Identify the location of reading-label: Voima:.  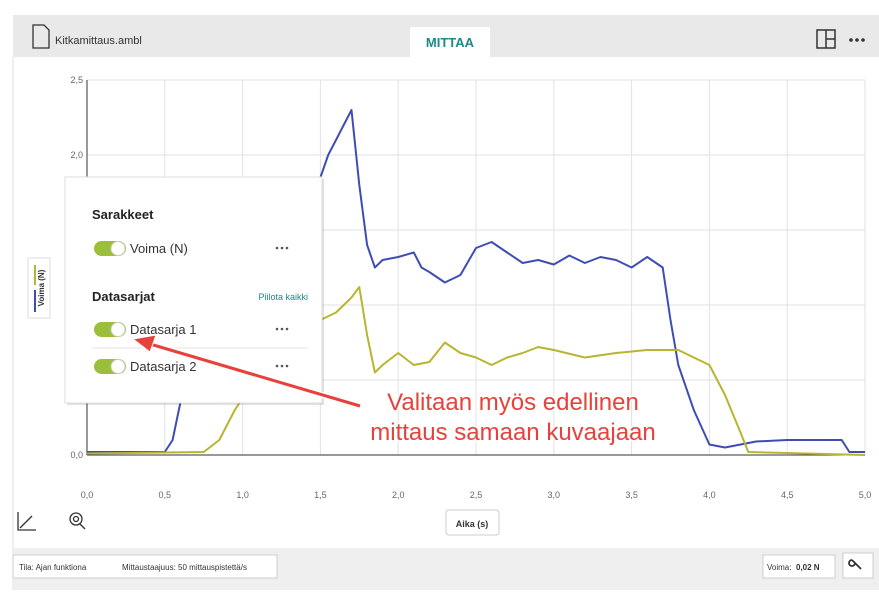
(779, 567).